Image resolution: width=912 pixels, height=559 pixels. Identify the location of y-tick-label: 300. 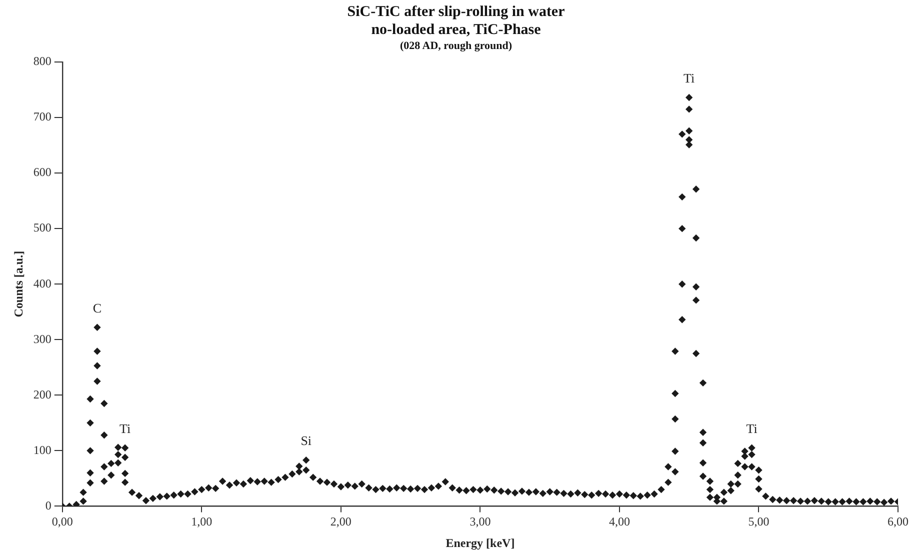
(42, 339).